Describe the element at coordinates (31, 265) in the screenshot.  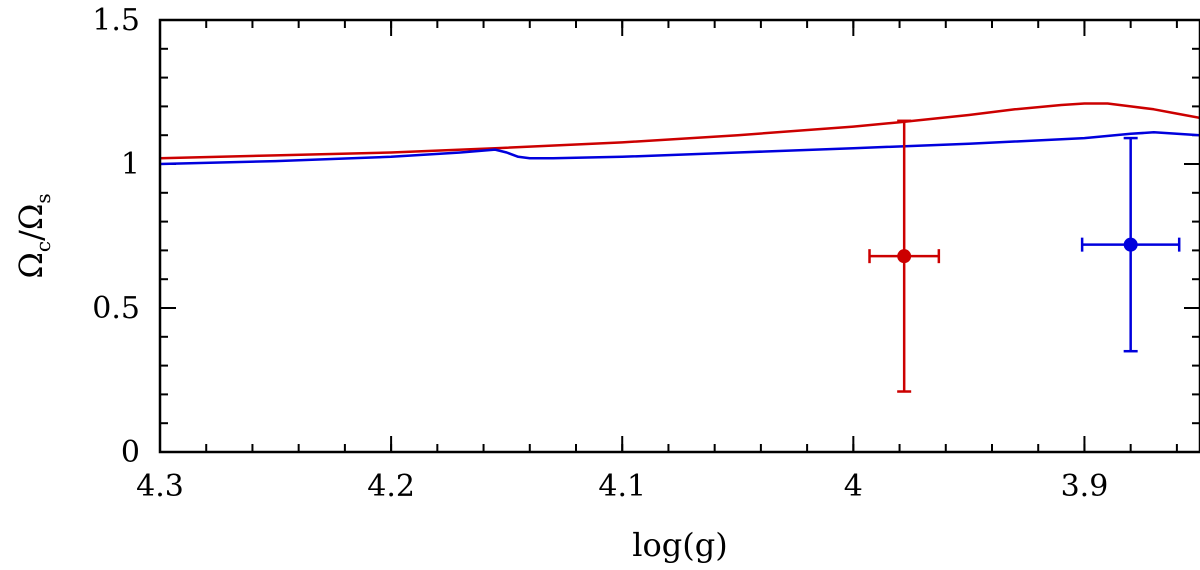
I see `y-label-omega-c: Ω` at that location.